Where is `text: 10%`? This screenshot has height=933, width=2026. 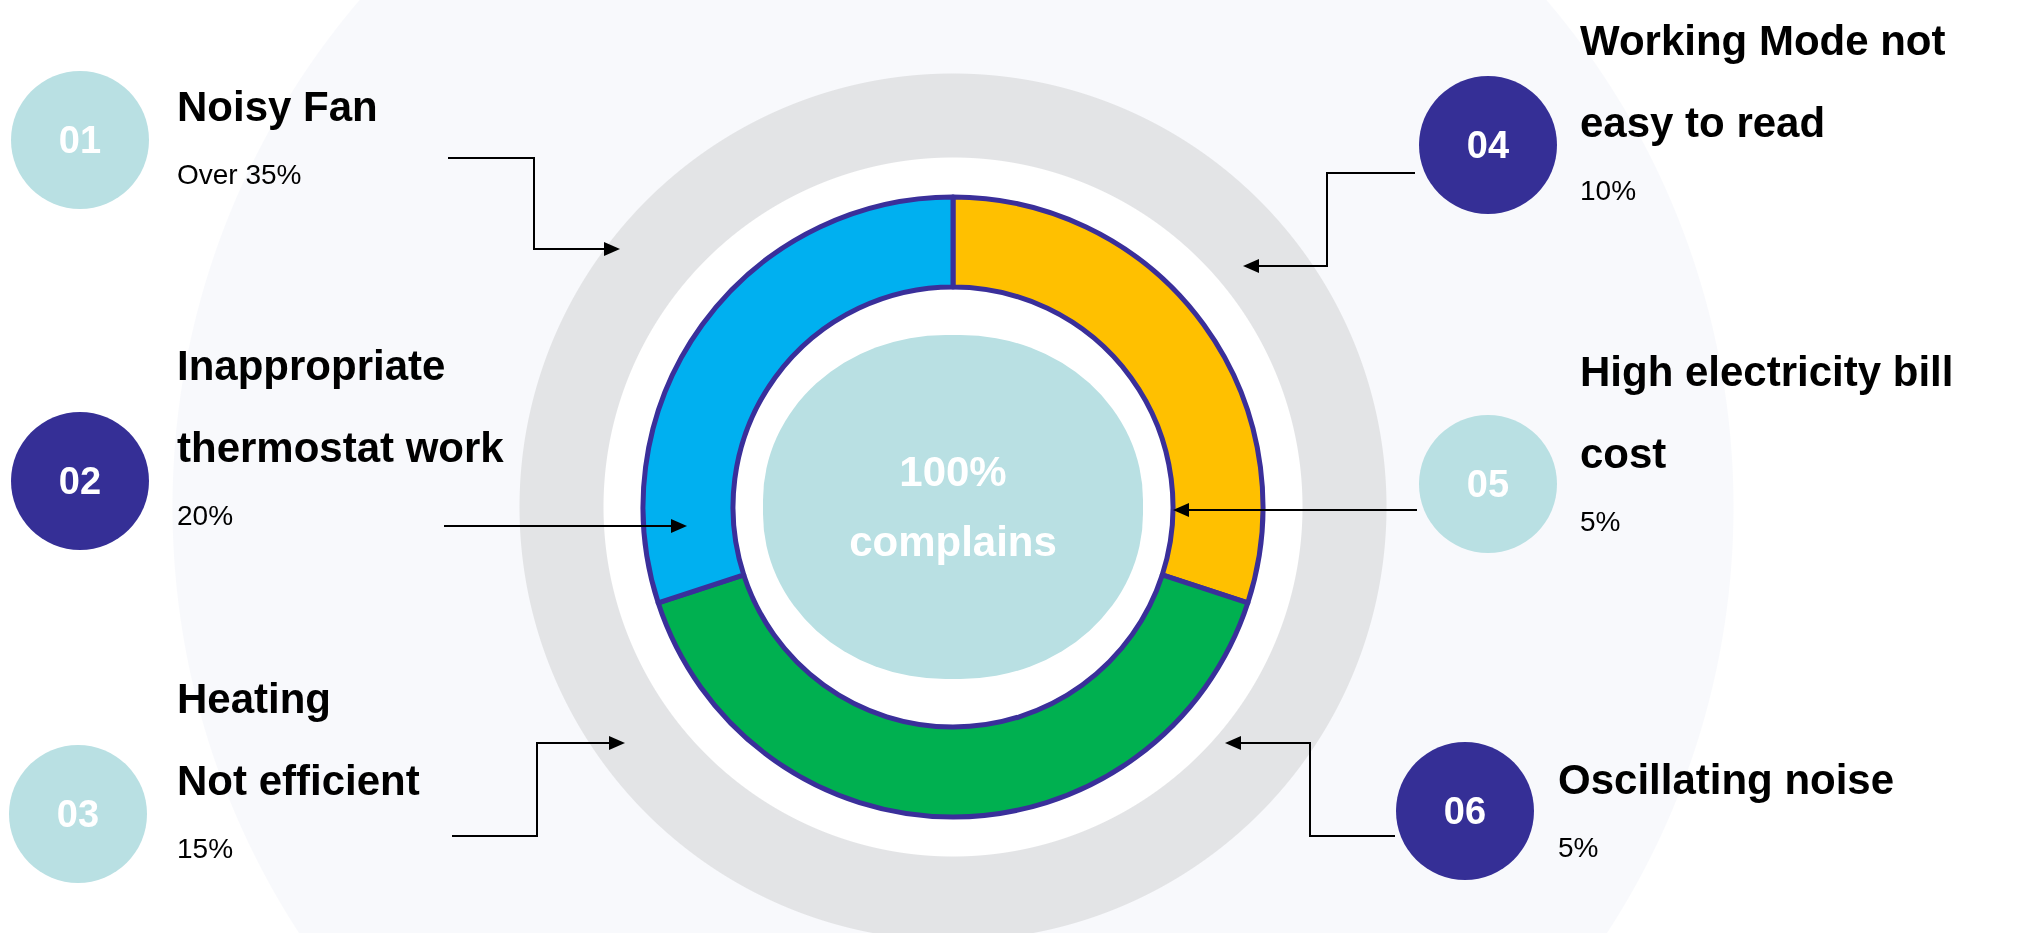 text: 10% is located at coordinates (1609, 191).